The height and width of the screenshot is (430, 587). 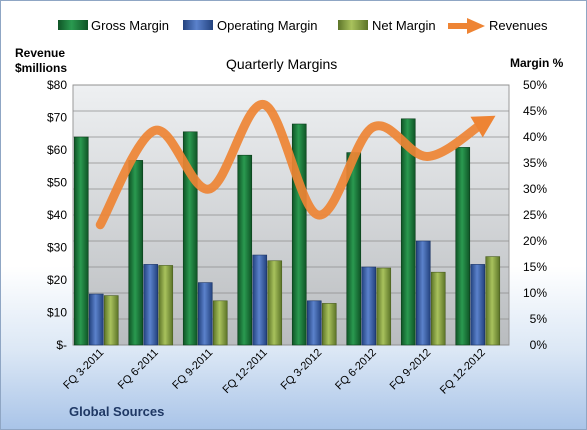 I want to click on x-tick-label: FQ 6-2011, so click(x=138, y=369).